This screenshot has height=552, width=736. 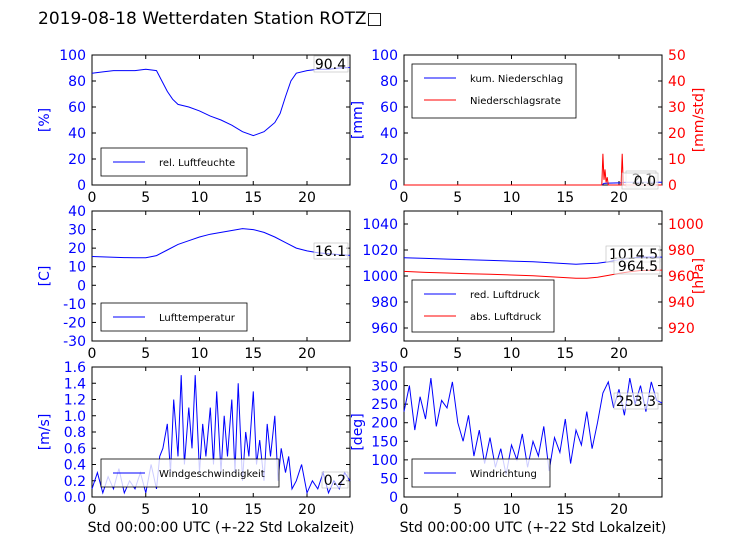 I want to click on y-tick-label: -10, so click(x=74, y=305).